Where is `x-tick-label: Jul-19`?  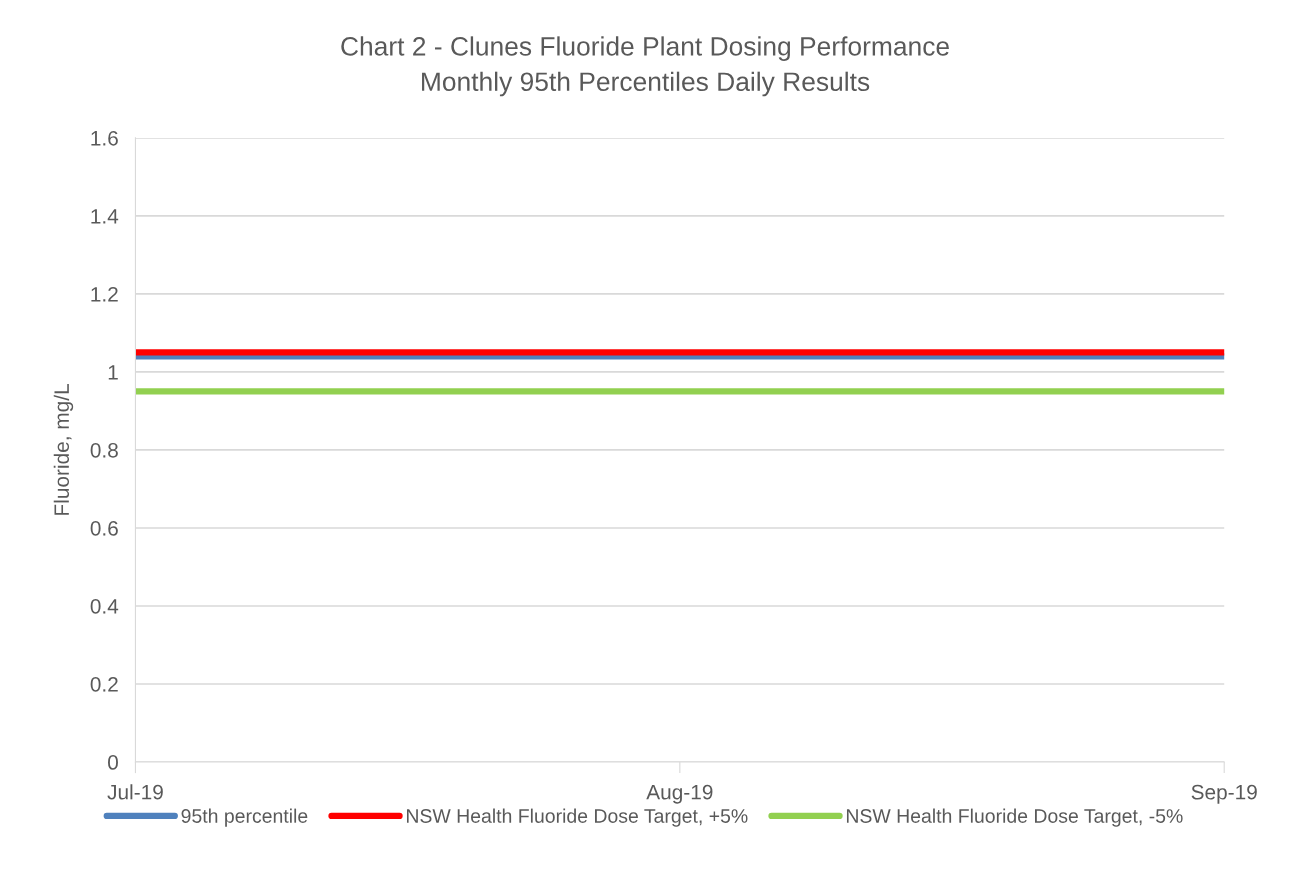 x-tick-label: Jul-19 is located at coordinates (135, 792).